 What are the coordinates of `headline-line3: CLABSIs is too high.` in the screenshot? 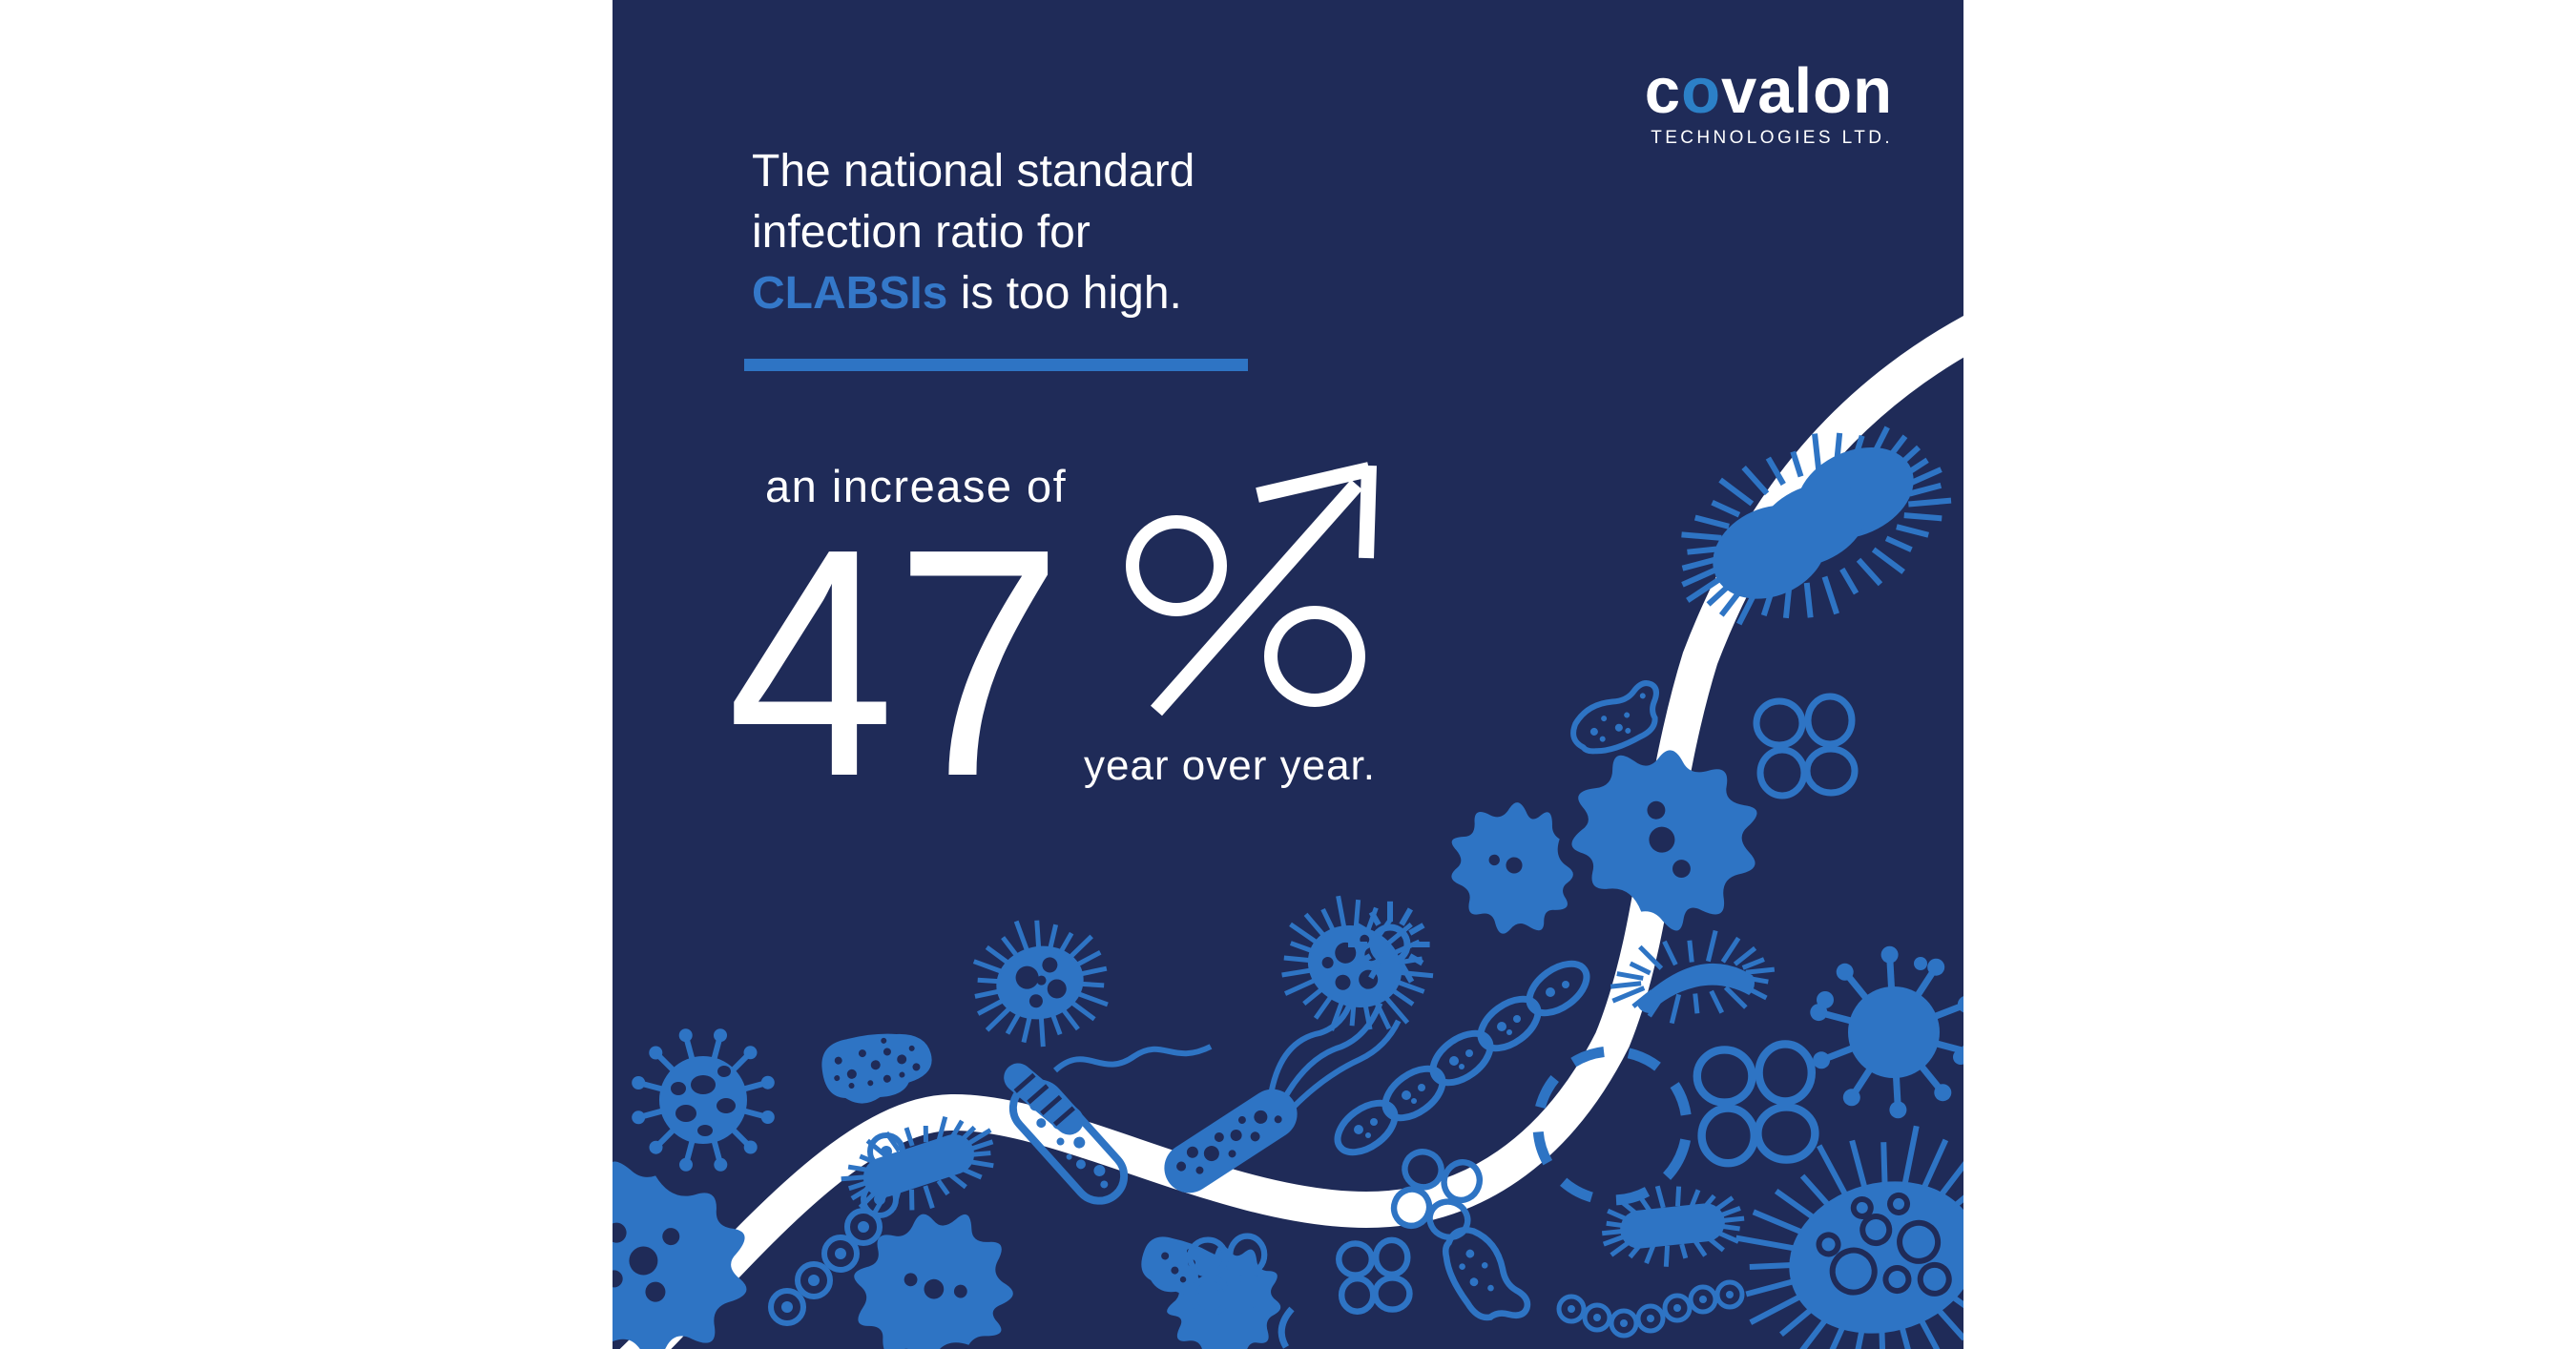 It's located at (967, 294).